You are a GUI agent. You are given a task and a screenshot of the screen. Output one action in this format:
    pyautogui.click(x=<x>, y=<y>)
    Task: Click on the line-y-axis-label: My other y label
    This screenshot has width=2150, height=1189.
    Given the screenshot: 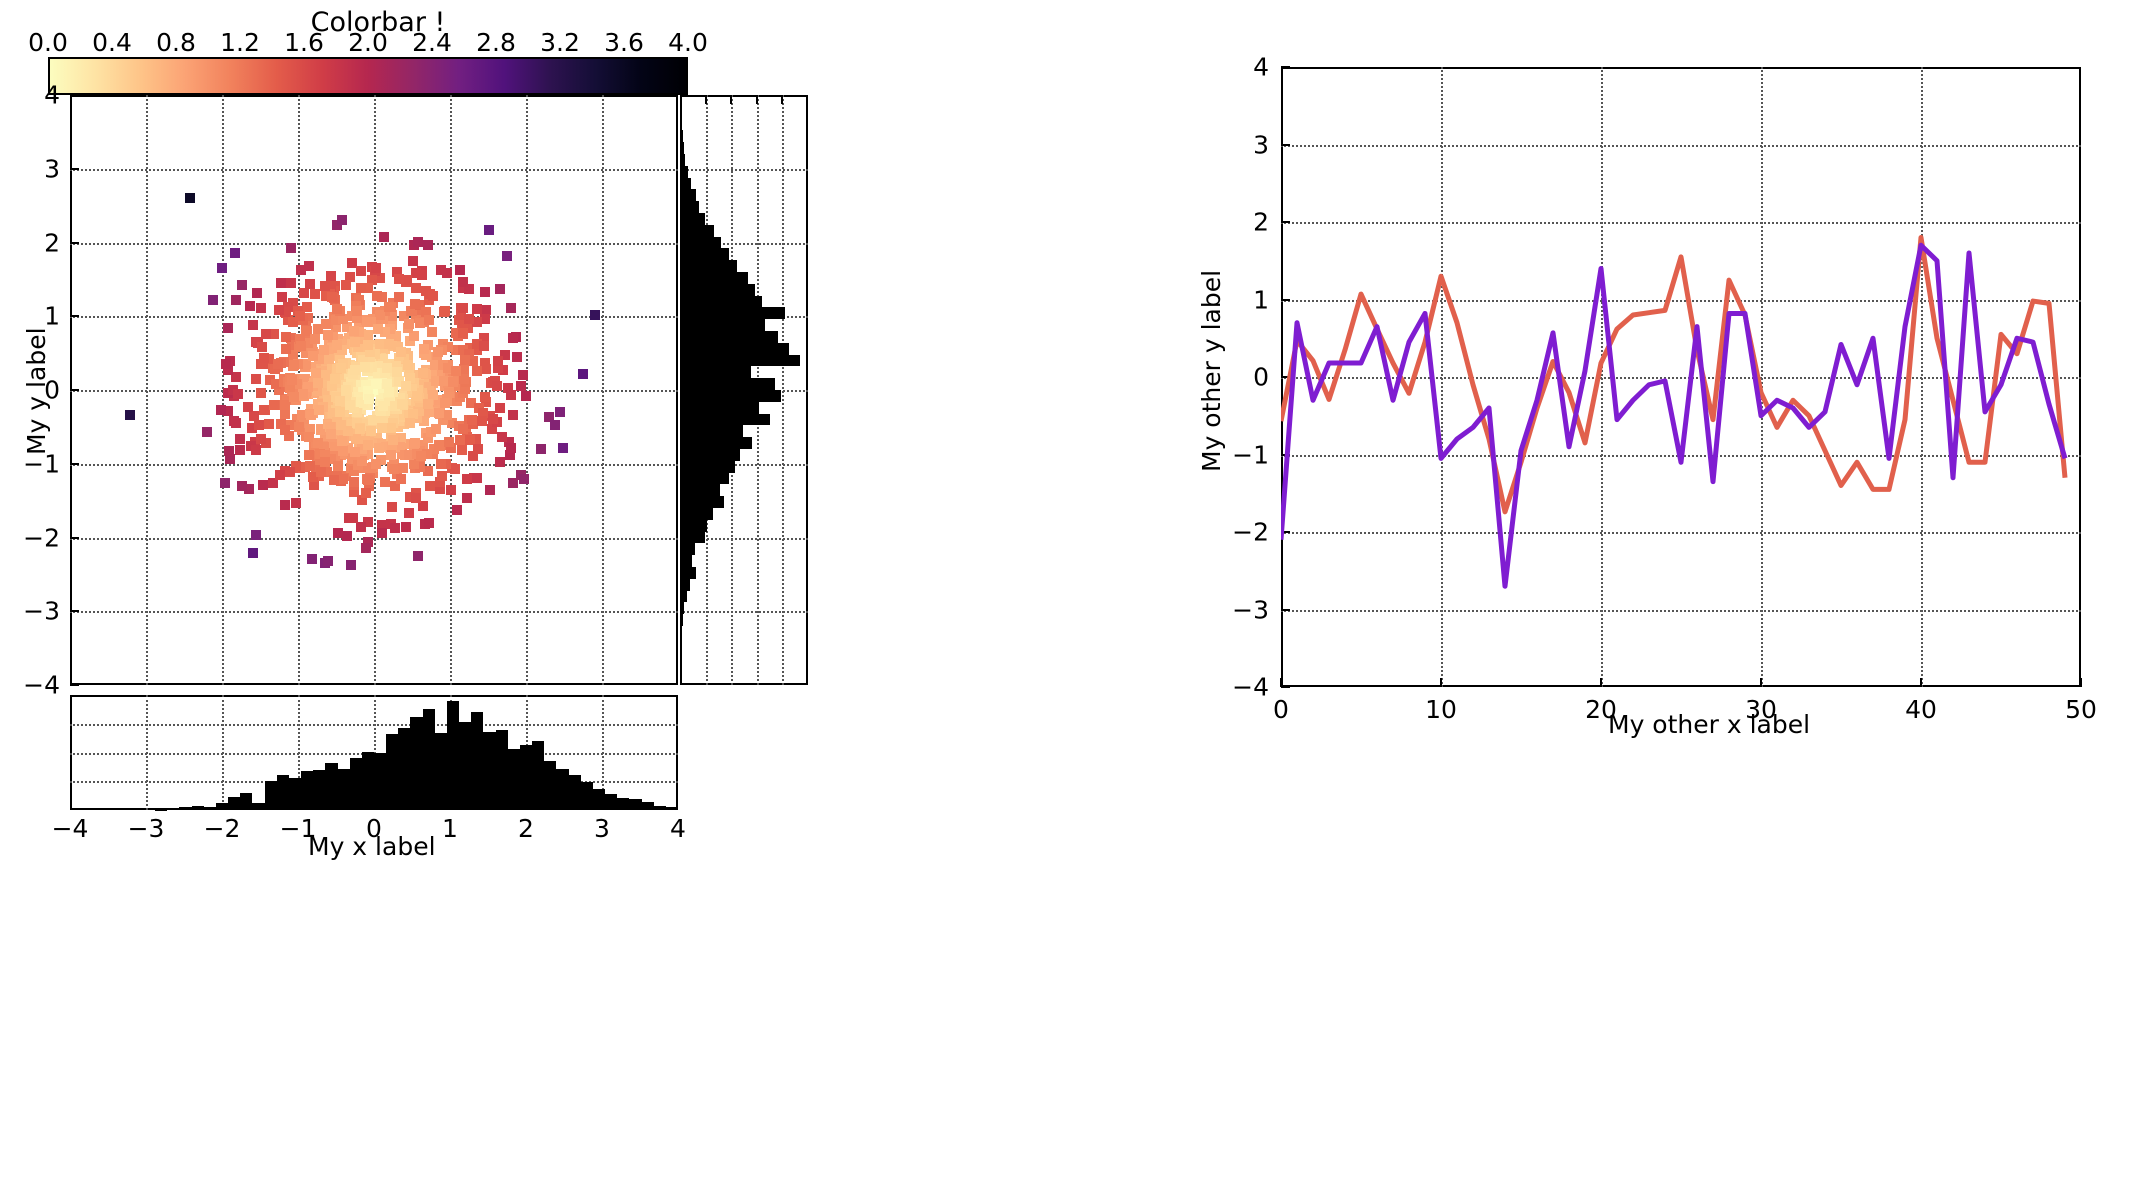 What is the action you would take?
    pyautogui.click(x=1211, y=370)
    